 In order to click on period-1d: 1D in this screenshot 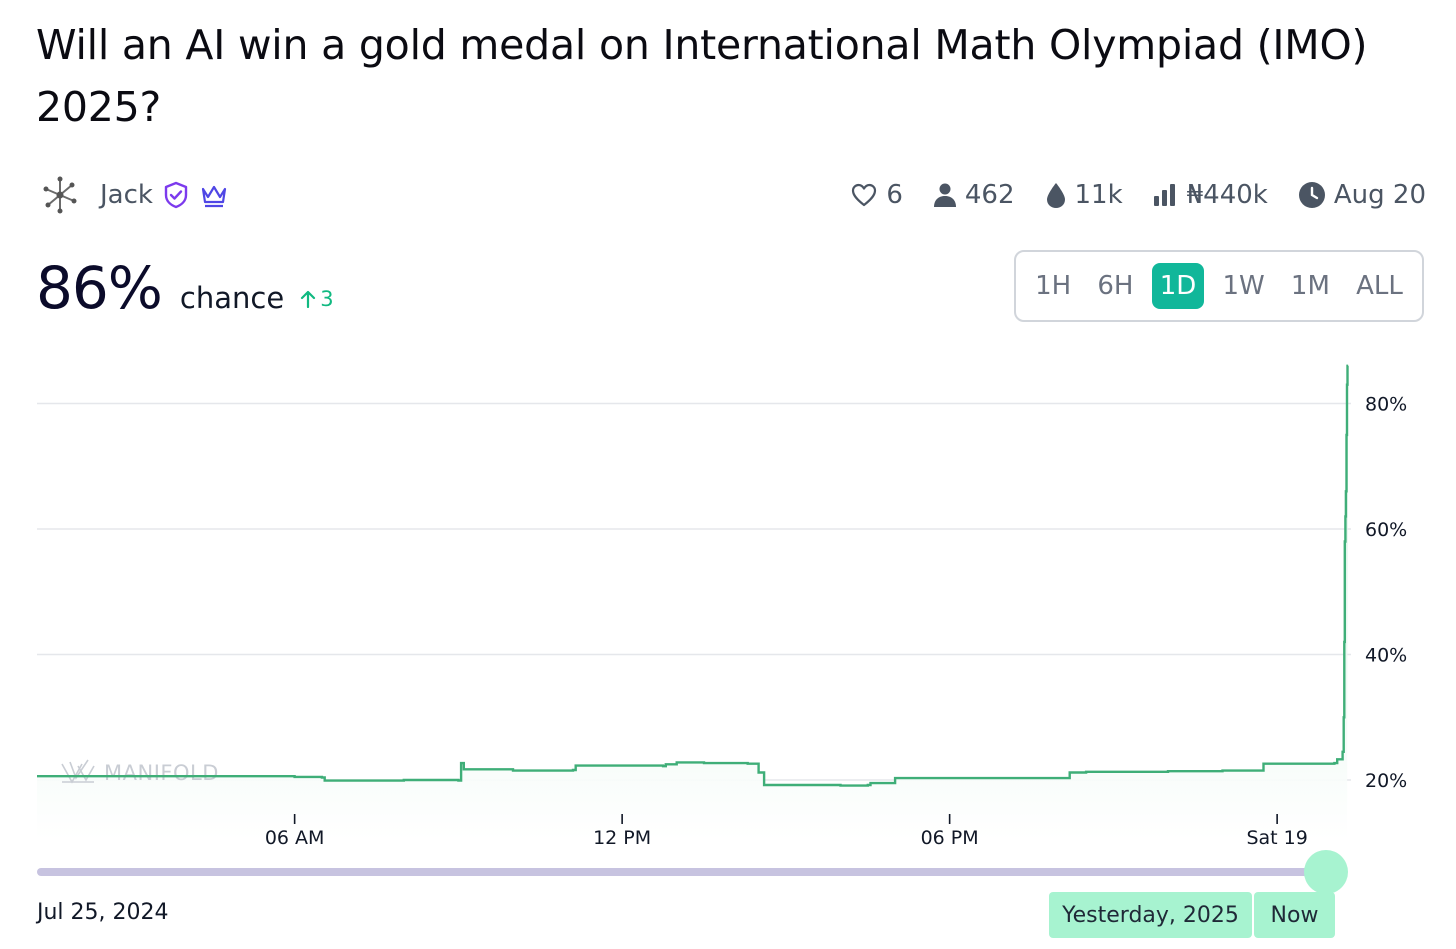, I will do `click(1178, 286)`.